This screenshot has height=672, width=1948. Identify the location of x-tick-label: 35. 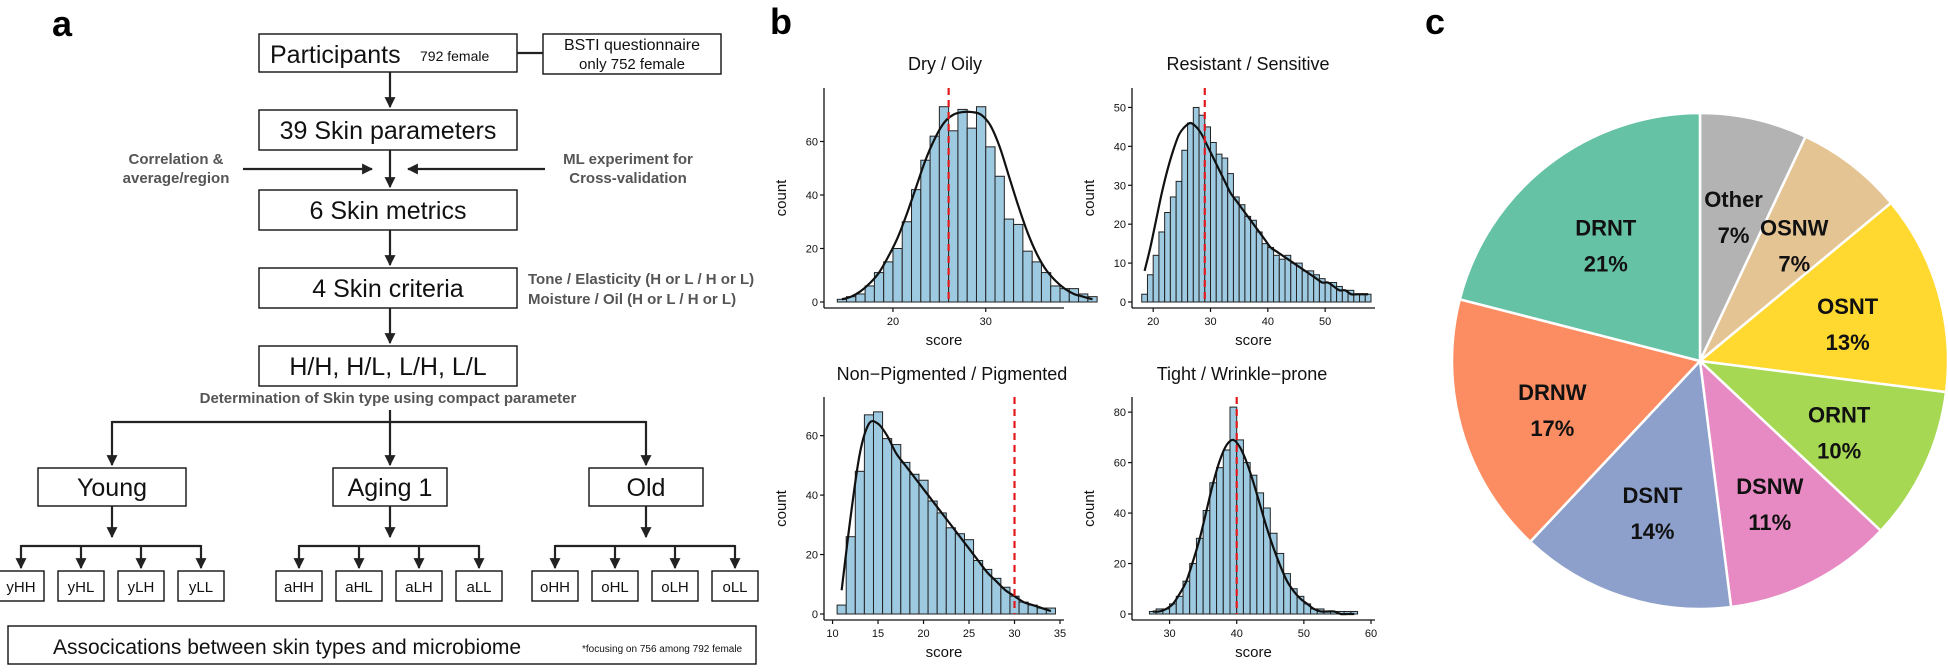
(1060, 634).